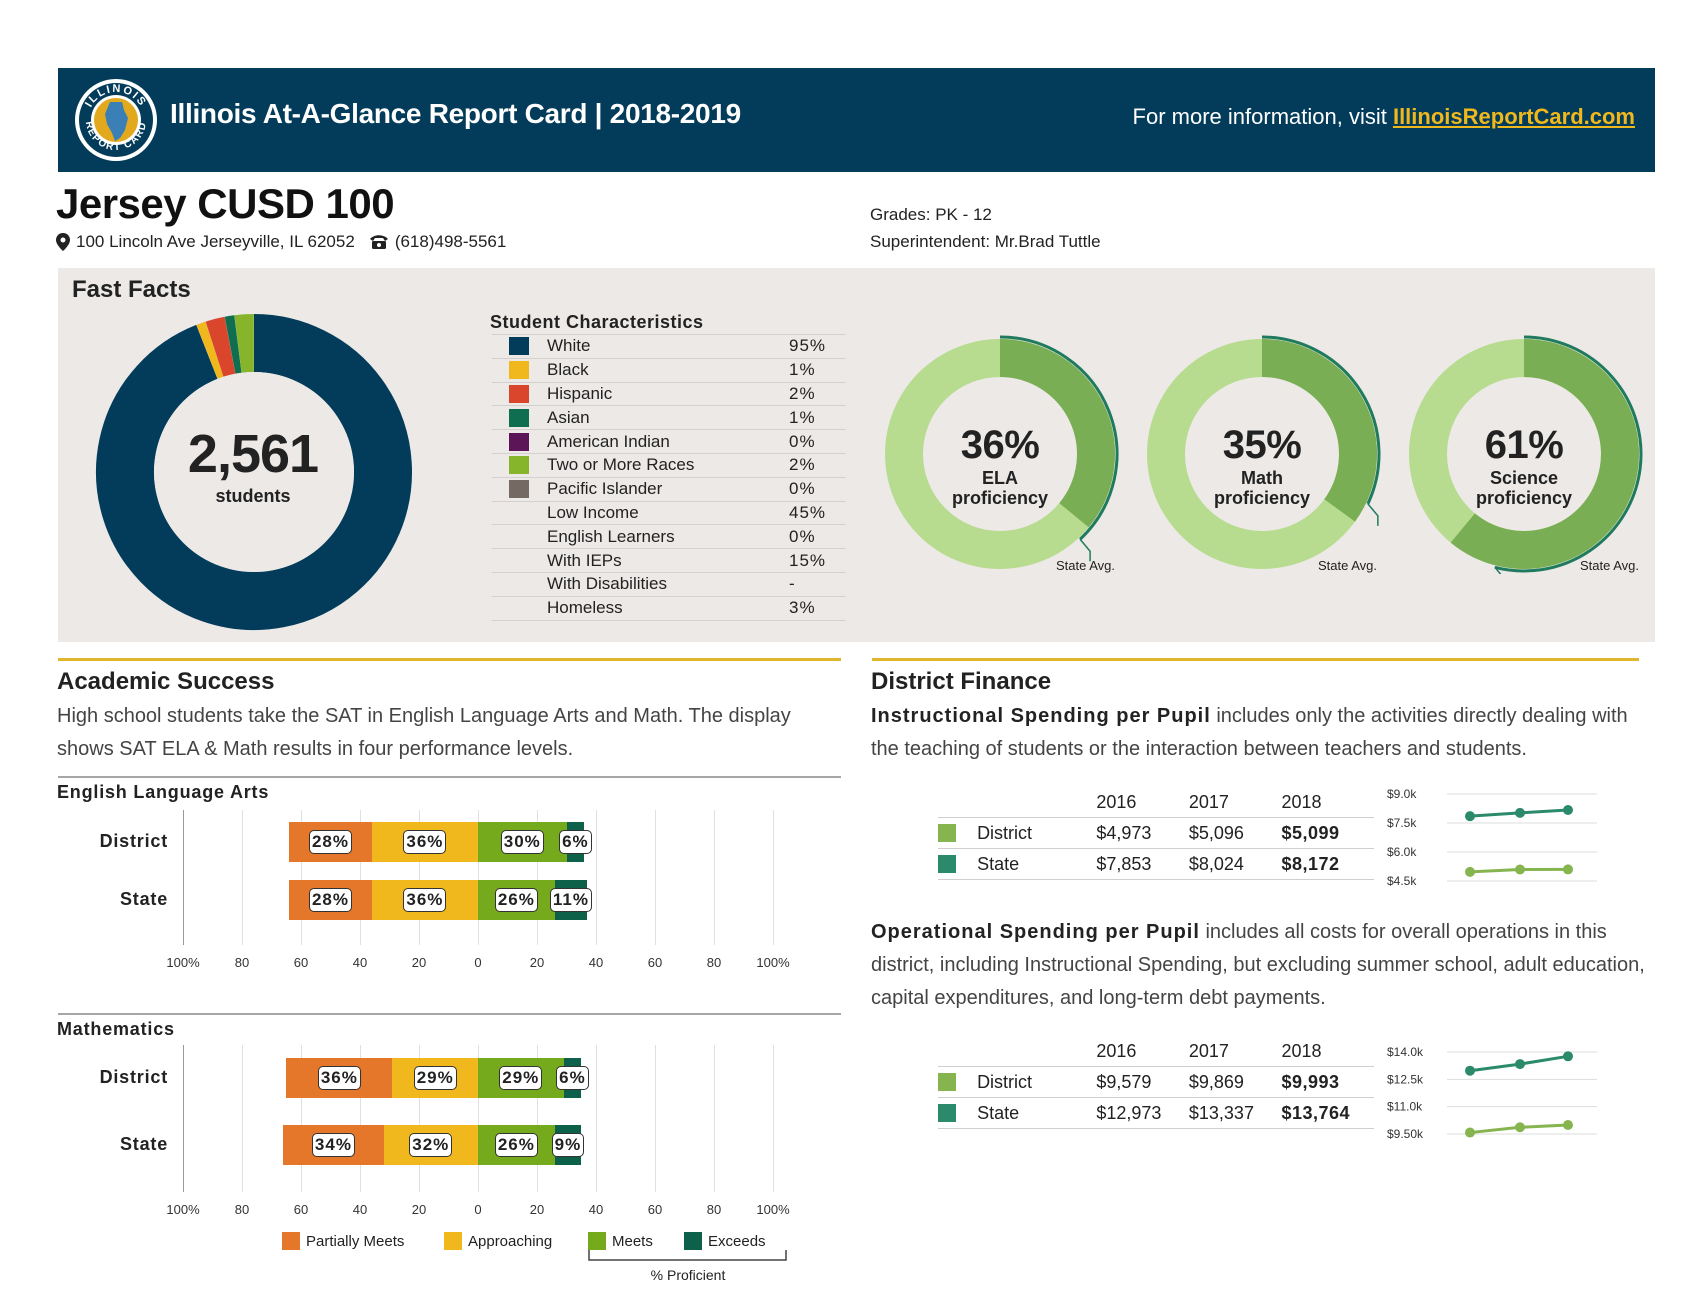 The height and width of the screenshot is (1293, 1696). I want to click on bar-segment-meets: 29%, so click(521, 1078).